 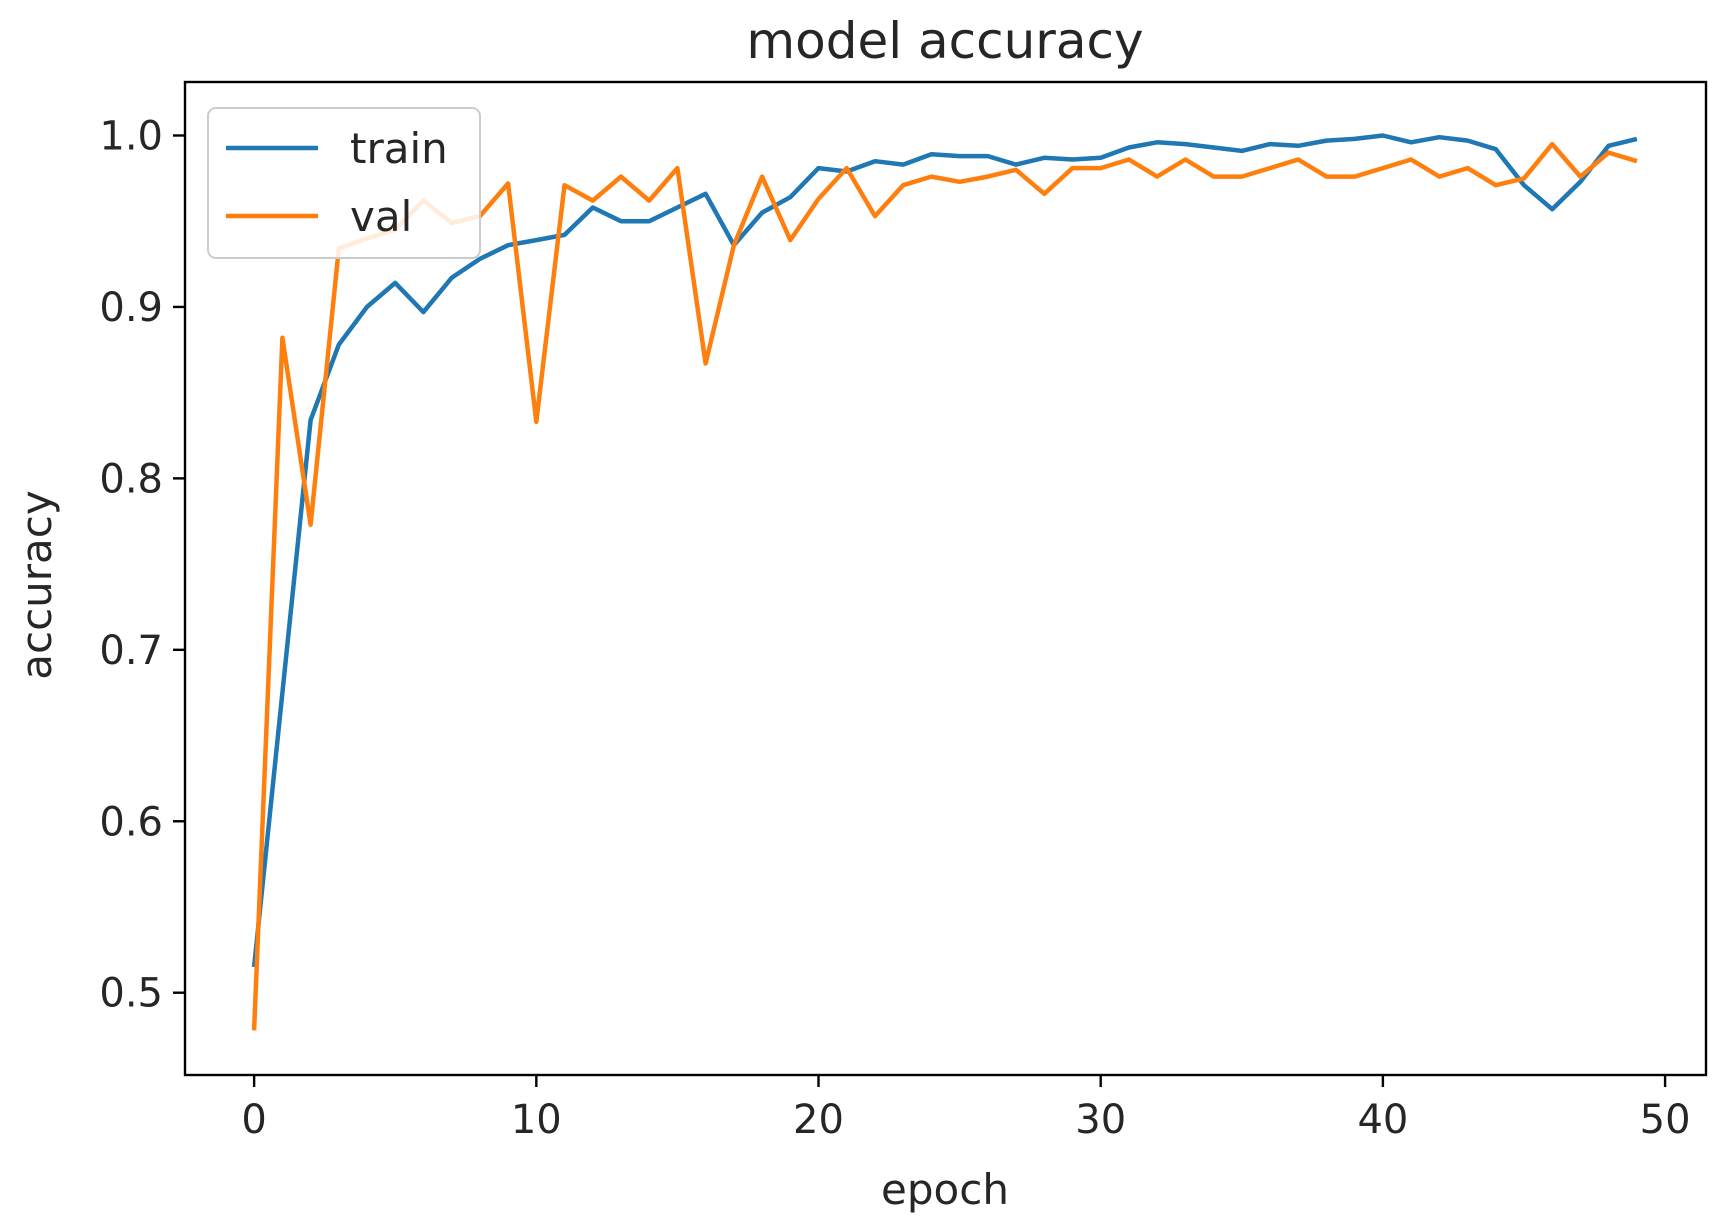 What do you see at coordinates (142, 565) in the screenshot?
I see `y-axis-ticks: 0.5 0.6 0.7 0.8 0.9 1.0` at bounding box center [142, 565].